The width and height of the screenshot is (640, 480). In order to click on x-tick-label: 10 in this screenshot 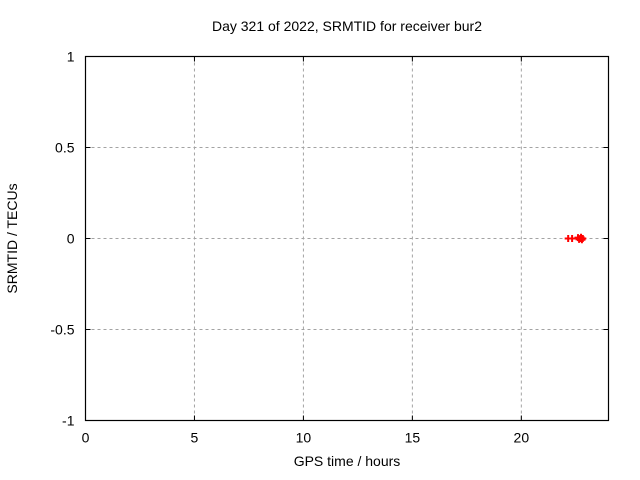, I will do `click(304, 438)`.